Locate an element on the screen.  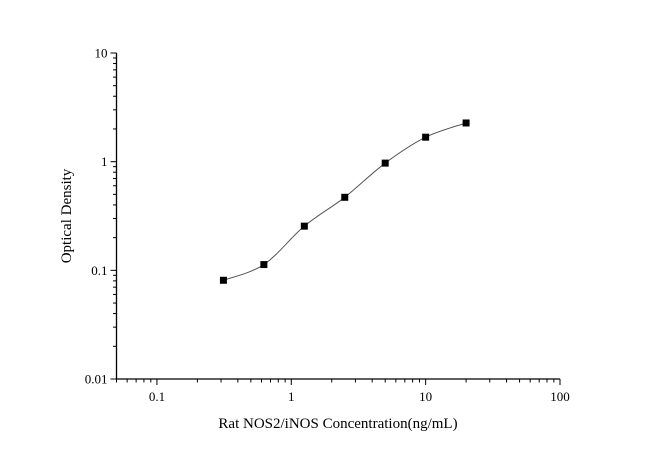
fit-curve is located at coordinates (345, 201).